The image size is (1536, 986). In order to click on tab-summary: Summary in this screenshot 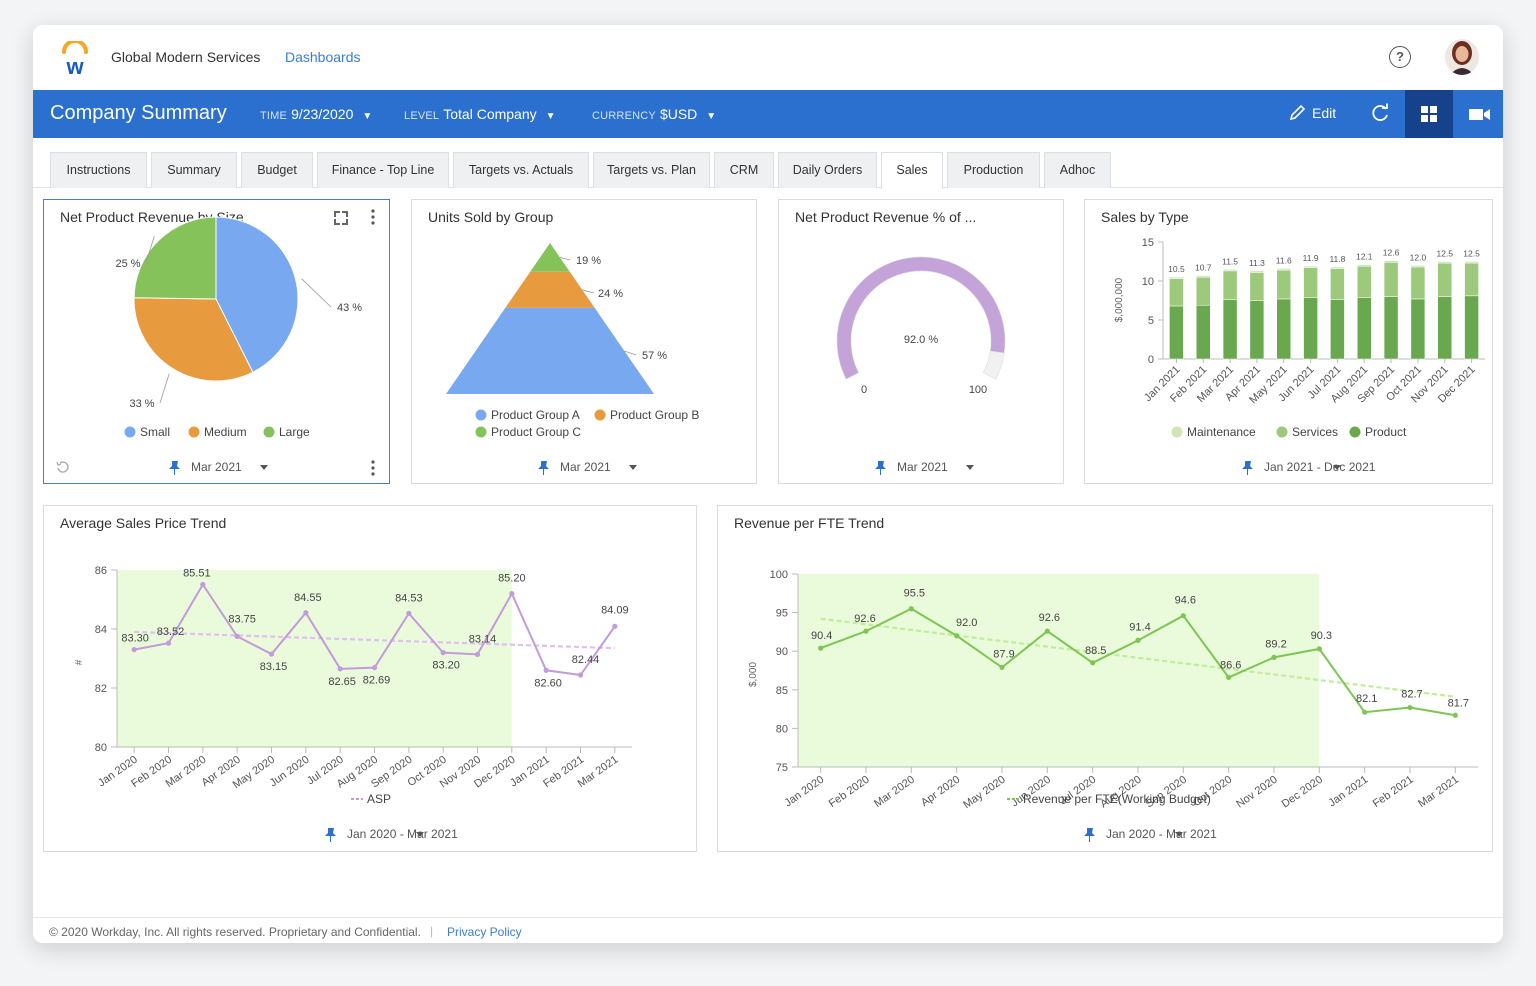, I will do `click(194, 170)`.